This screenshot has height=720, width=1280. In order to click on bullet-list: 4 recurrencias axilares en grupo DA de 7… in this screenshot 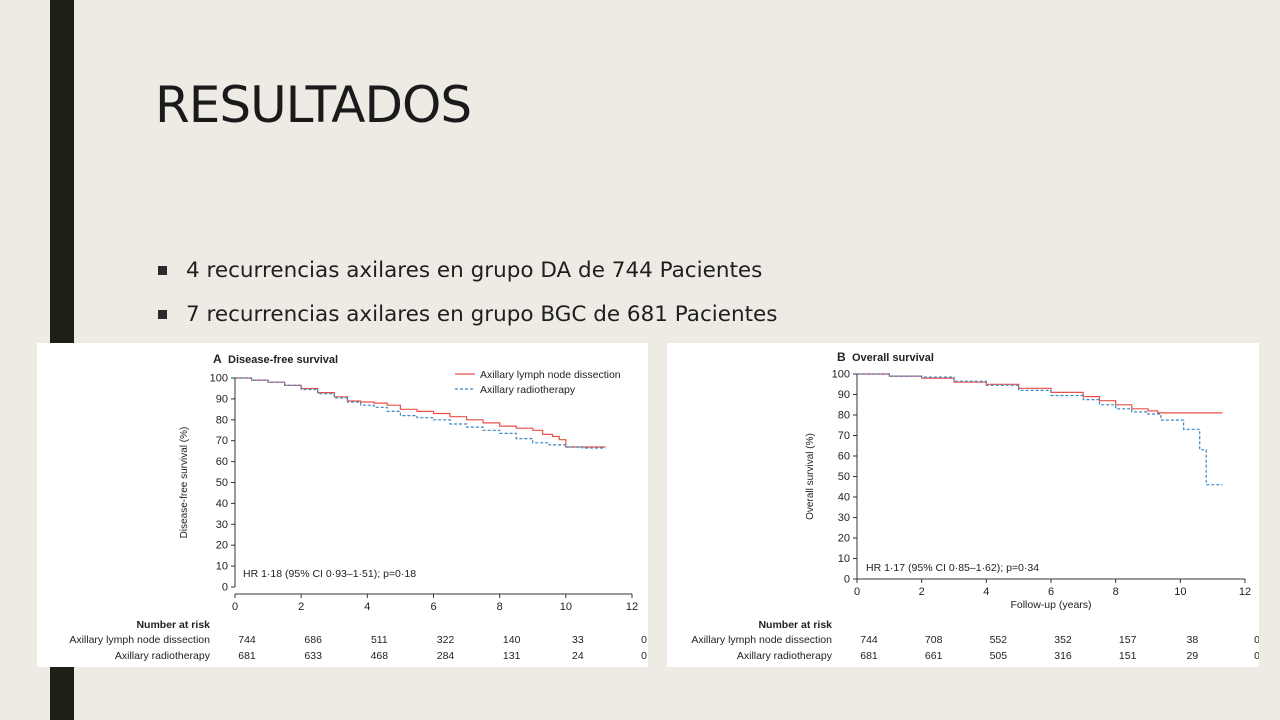, I will do `click(467, 292)`.